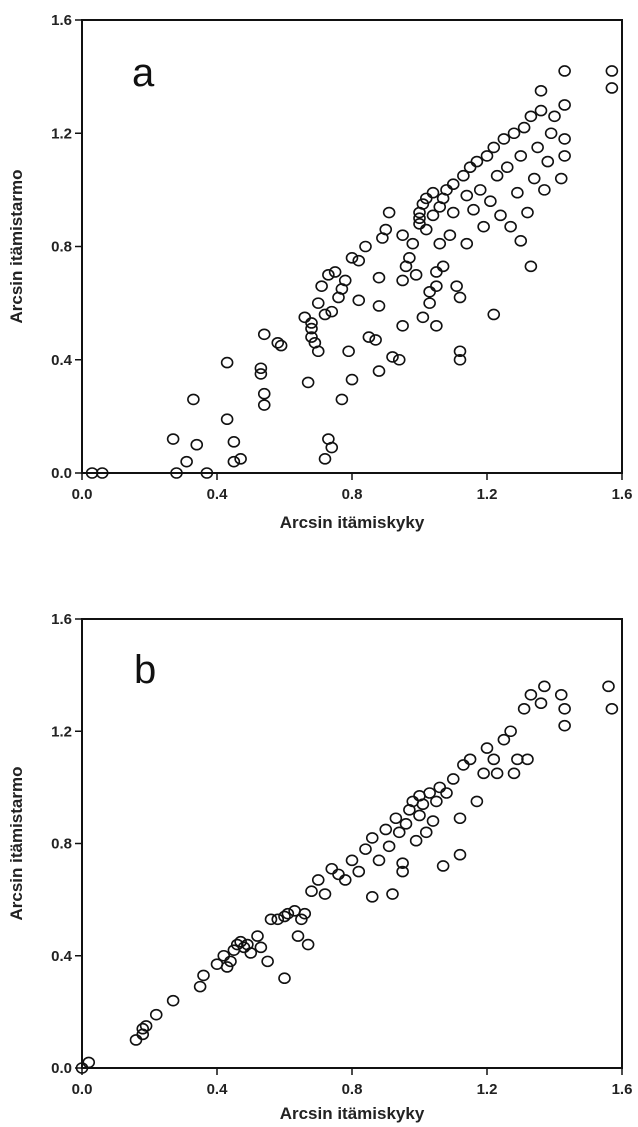 This screenshot has height=1127, width=638. I want to click on x-tick-label-b-2: 0.8, so click(352, 1089).